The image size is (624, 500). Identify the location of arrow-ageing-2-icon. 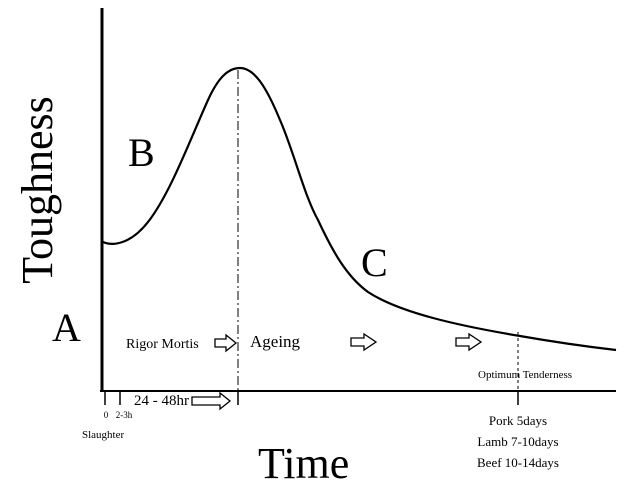
(469, 342).